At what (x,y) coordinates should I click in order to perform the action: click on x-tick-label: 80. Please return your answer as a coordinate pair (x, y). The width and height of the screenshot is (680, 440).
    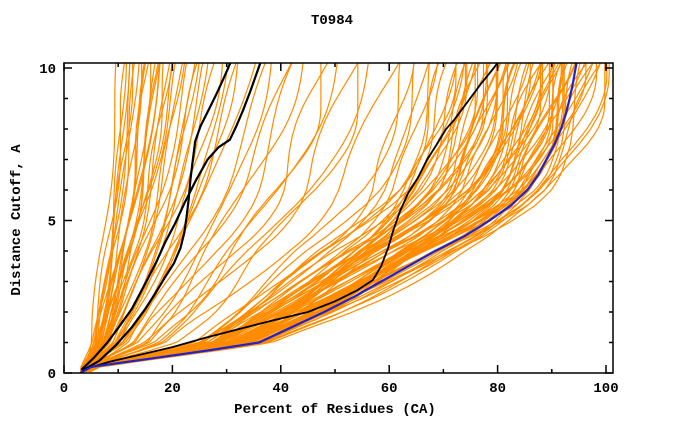
    Looking at the image, I should click on (497, 389).